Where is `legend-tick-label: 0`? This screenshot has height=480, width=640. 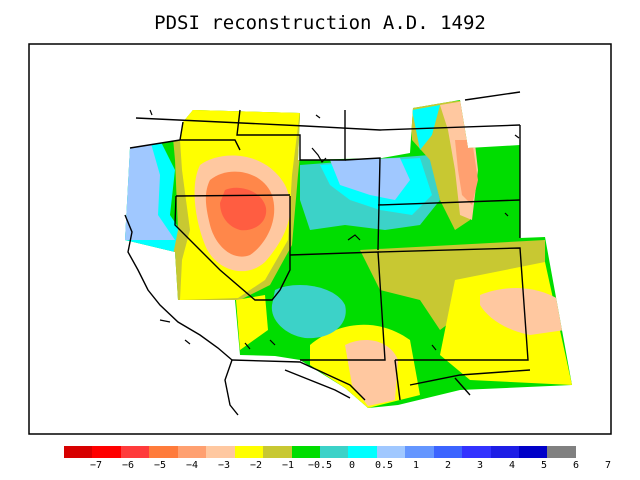 legend-tick-label: 0 is located at coordinates (352, 465).